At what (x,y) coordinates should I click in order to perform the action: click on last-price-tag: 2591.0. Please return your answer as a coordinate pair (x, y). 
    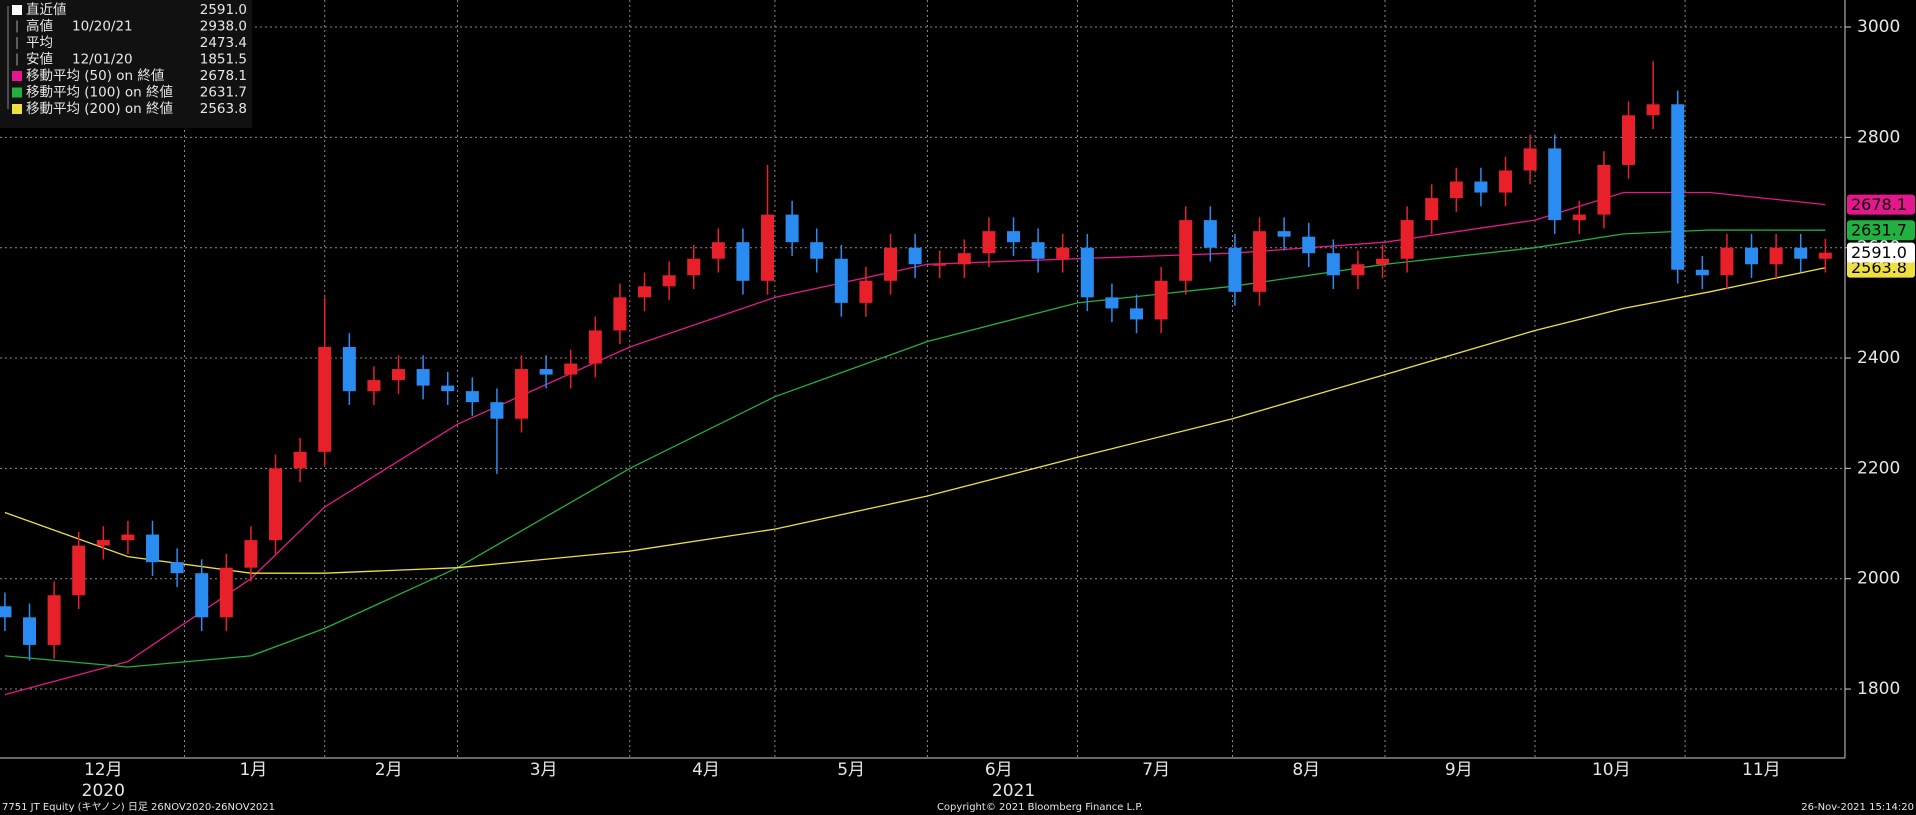
    Looking at the image, I should click on (1879, 252).